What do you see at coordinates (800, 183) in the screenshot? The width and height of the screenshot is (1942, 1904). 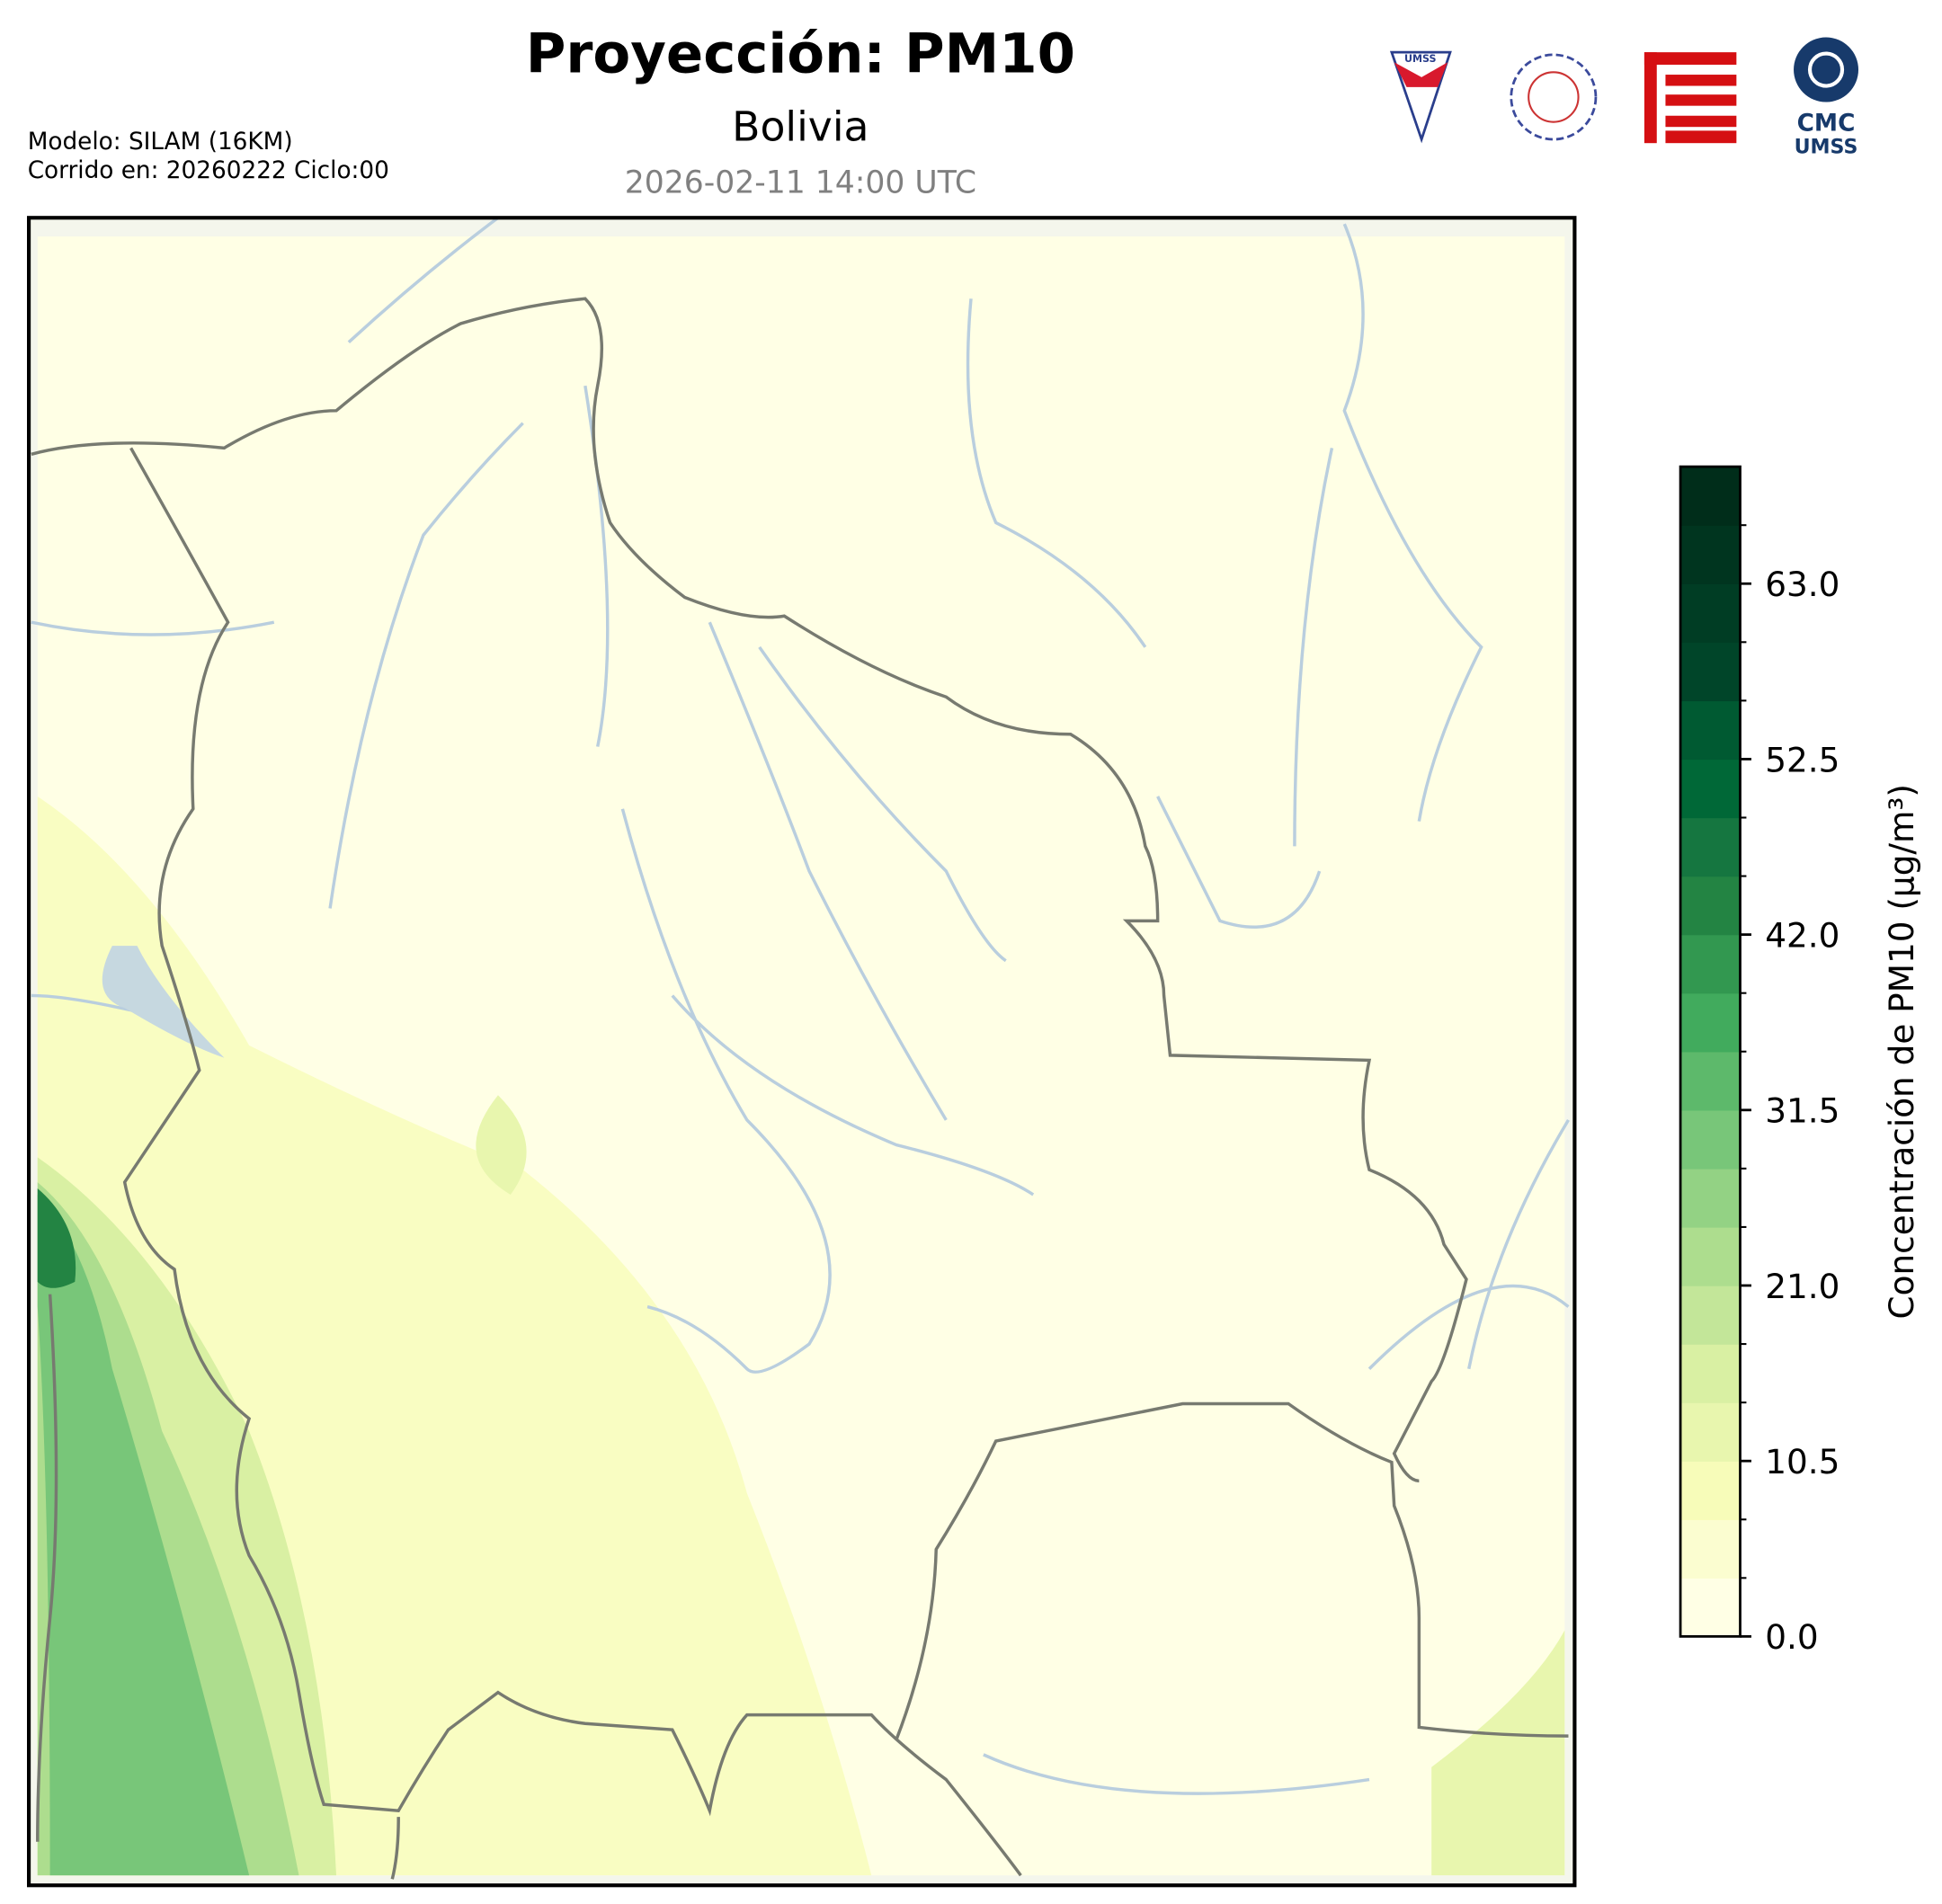 I see `date: 2026-02-11 14:00 UTC` at bounding box center [800, 183].